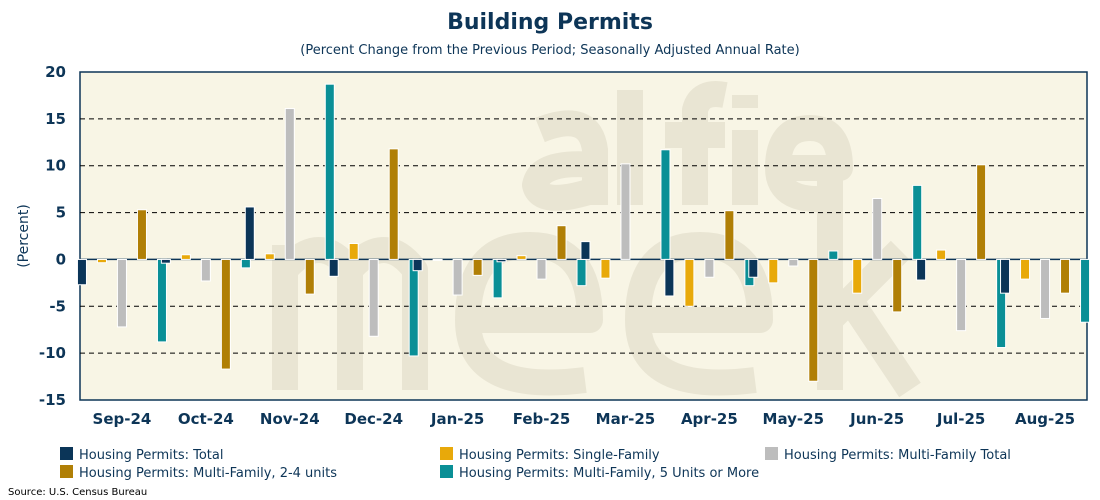  What do you see at coordinates (57, 306) in the screenshot?
I see `y-tick-label: -5` at bounding box center [57, 306].